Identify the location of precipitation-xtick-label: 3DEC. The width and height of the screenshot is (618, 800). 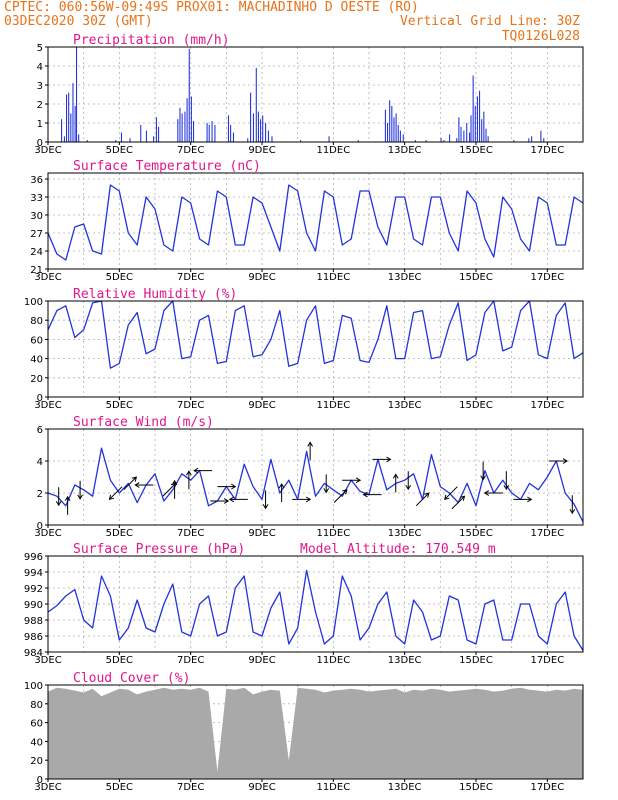
(47, 150).